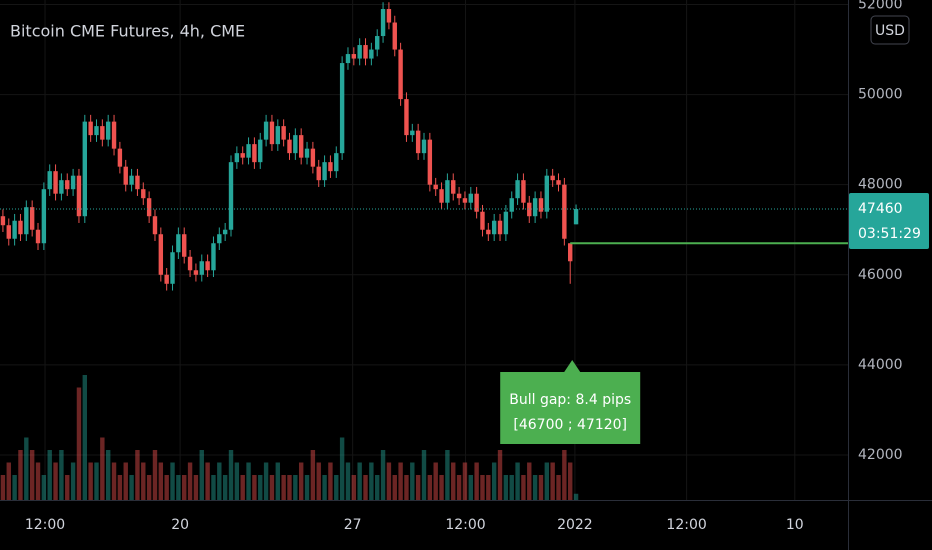 The image size is (932, 550). What do you see at coordinates (353, 525) in the screenshot?
I see `x-tick-label: 27` at bounding box center [353, 525].